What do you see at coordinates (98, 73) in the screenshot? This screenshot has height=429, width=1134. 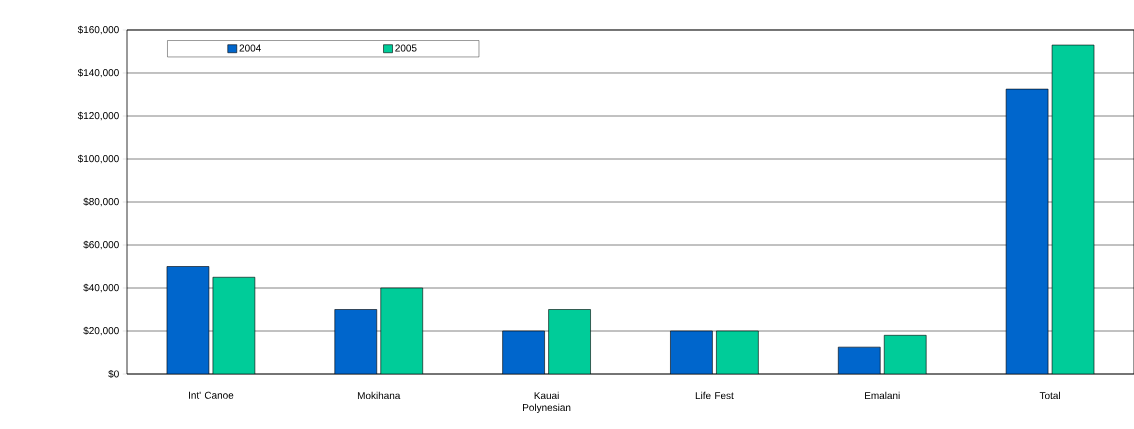 I see `y-tick-label: $140,000` at bounding box center [98, 73].